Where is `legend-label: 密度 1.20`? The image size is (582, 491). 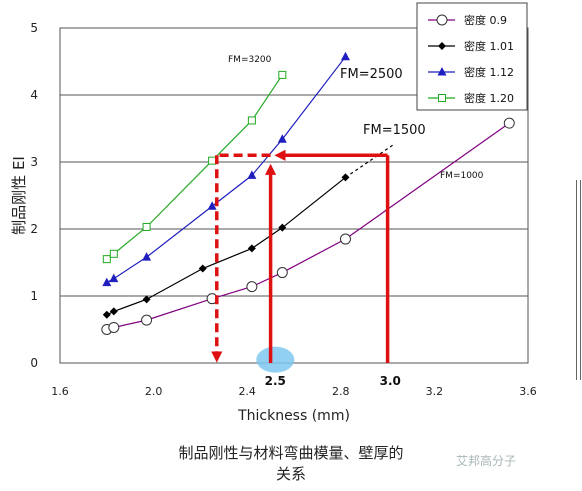 legend-label: 密度 1.20 is located at coordinates (489, 98).